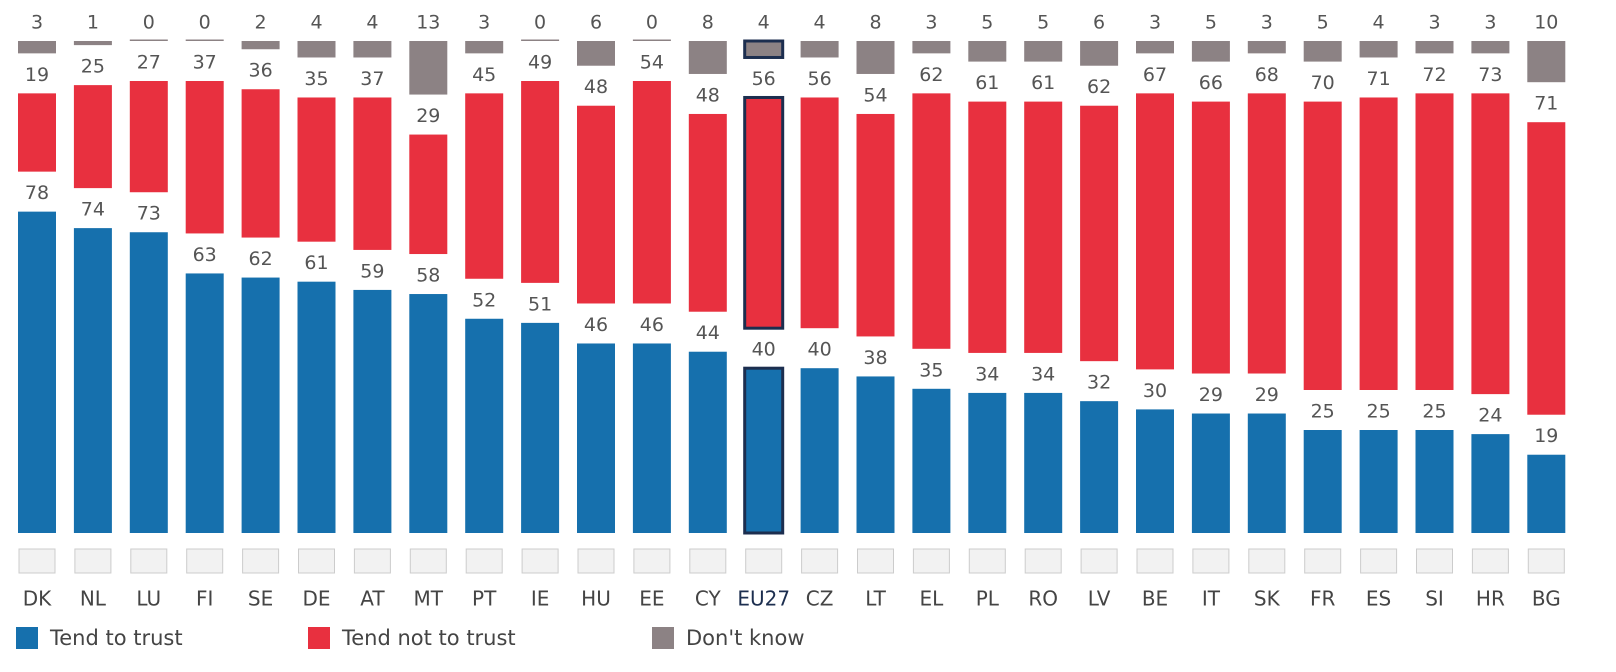 The width and height of the screenshot is (1616, 672). I want to click on x-tick-label: SK, so click(1267, 599).